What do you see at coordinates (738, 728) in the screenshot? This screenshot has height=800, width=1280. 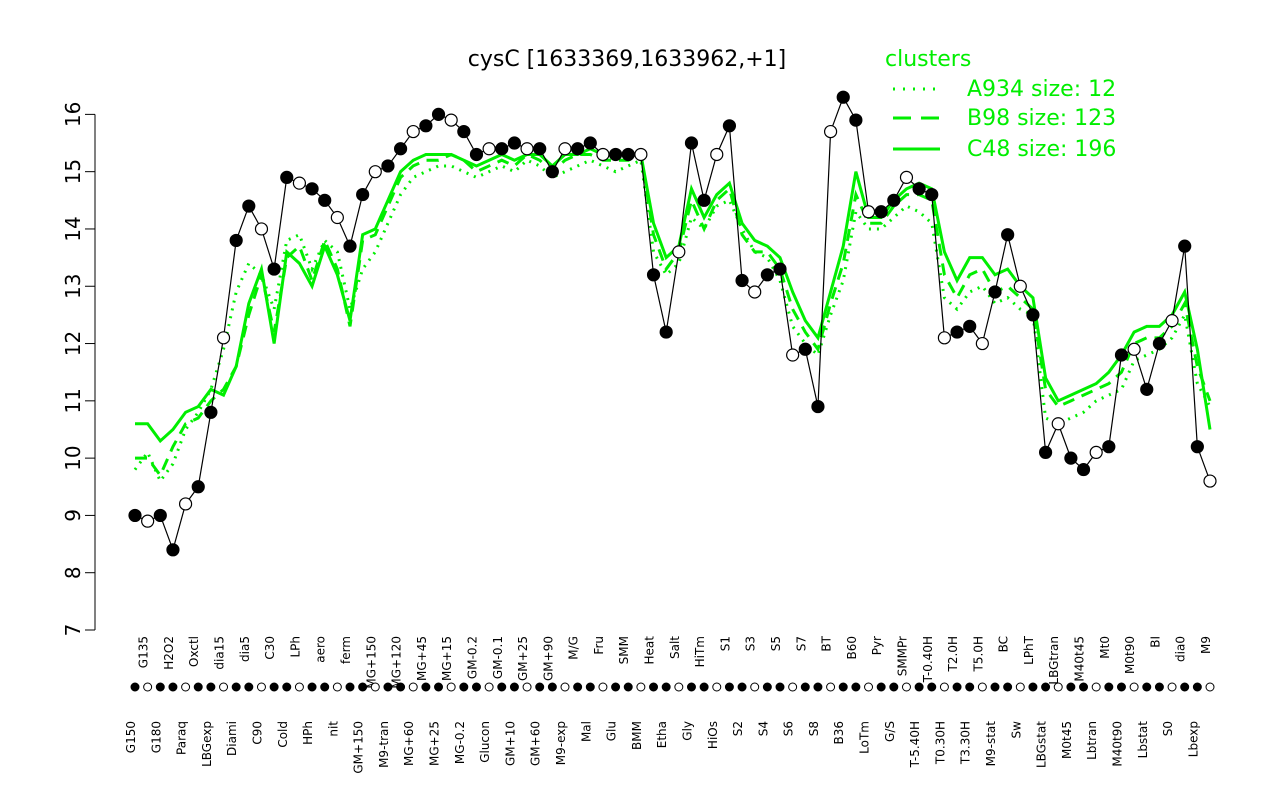 I see `x-tick-label: S2` at bounding box center [738, 728].